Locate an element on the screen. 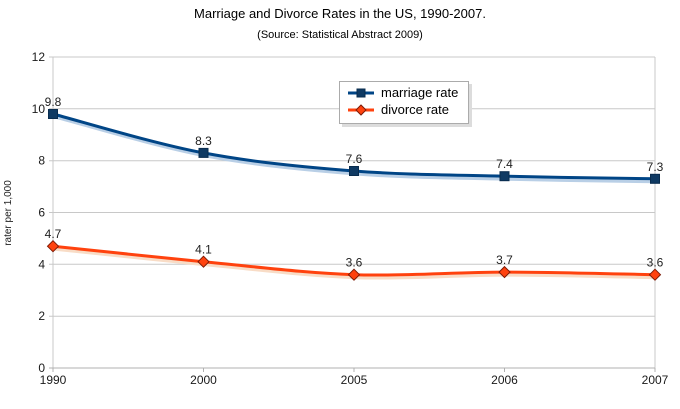 The height and width of the screenshot is (409, 680). svg-text: 4 is located at coordinates (41, 264).